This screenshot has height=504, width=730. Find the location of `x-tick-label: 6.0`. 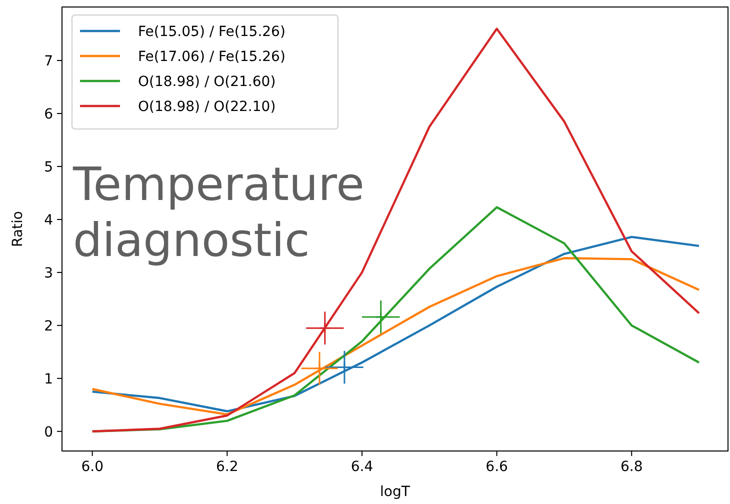

x-tick-label: 6.0 is located at coordinates (92, 467).